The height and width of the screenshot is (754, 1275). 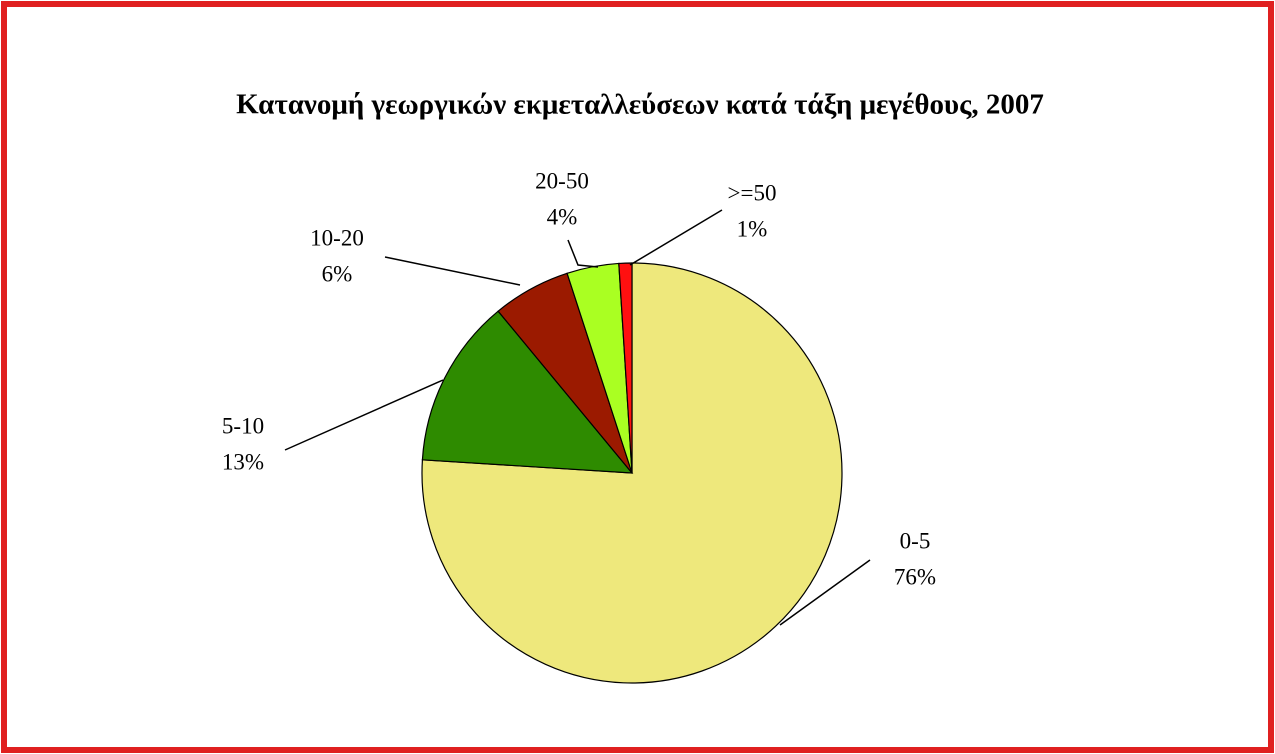 What do you see at coordinates (243, 425) in the screenshot?
I see `category-label: 5-10` at bounding box center [243, 425].